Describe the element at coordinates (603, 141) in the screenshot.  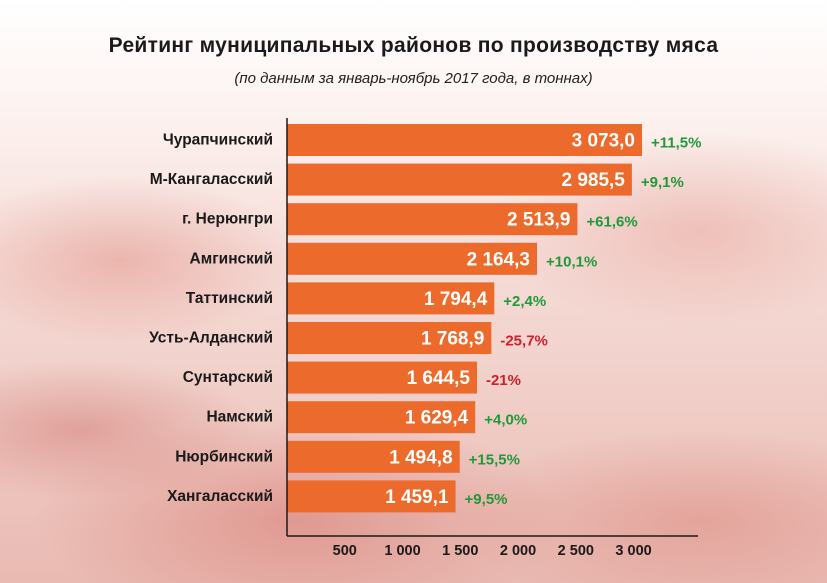
I see `value-label: 3 073,0` at that location.